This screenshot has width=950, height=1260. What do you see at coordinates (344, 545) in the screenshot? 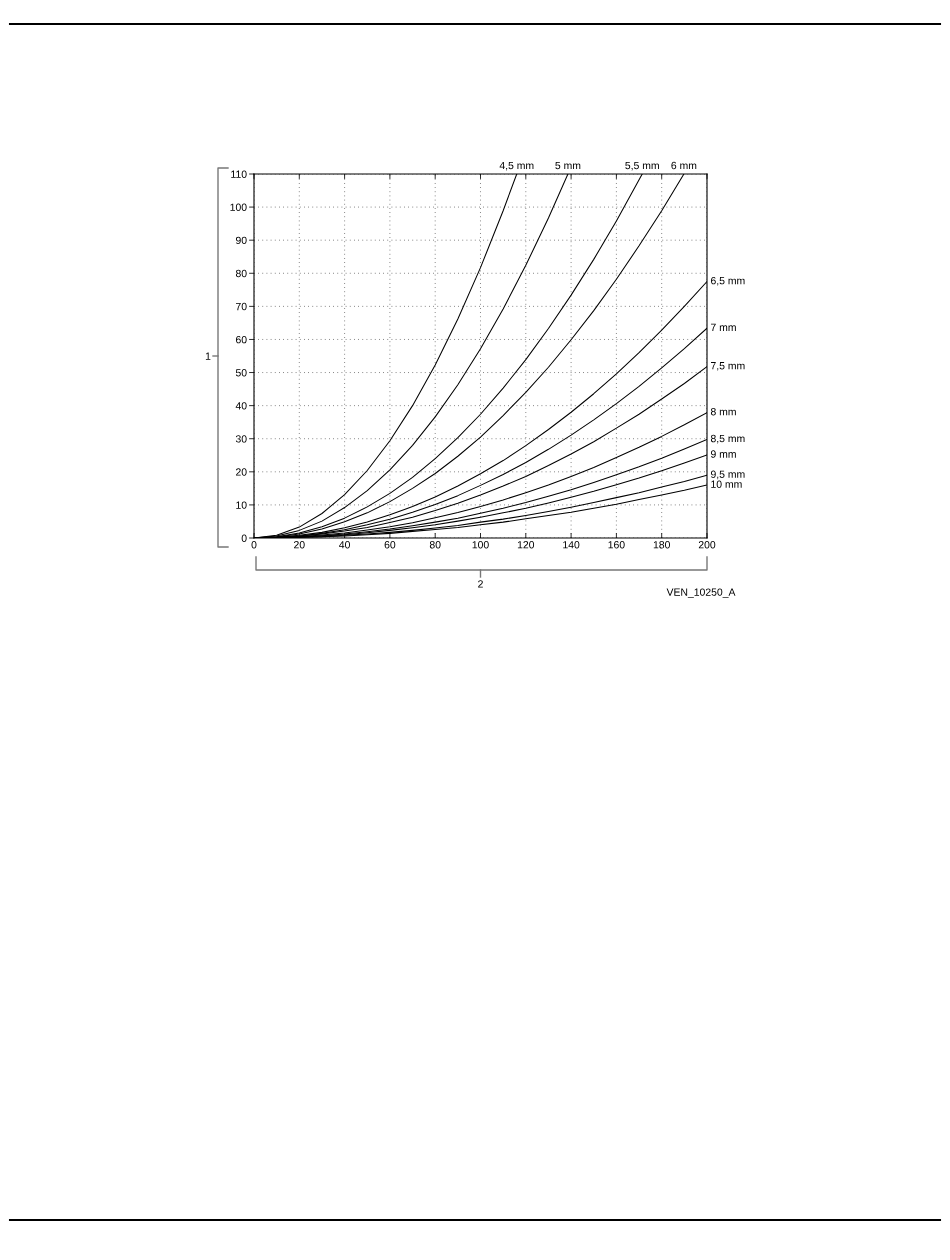
I see `x-tick-label: 40` at bounding box center [344, 545].